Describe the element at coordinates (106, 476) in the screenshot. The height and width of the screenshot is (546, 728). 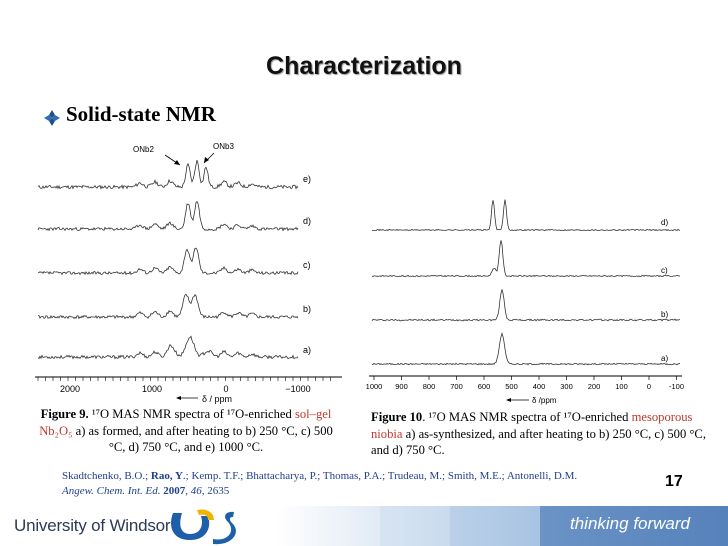
I see `ref-authors: Skadtchenko, B.O.;` at that location.